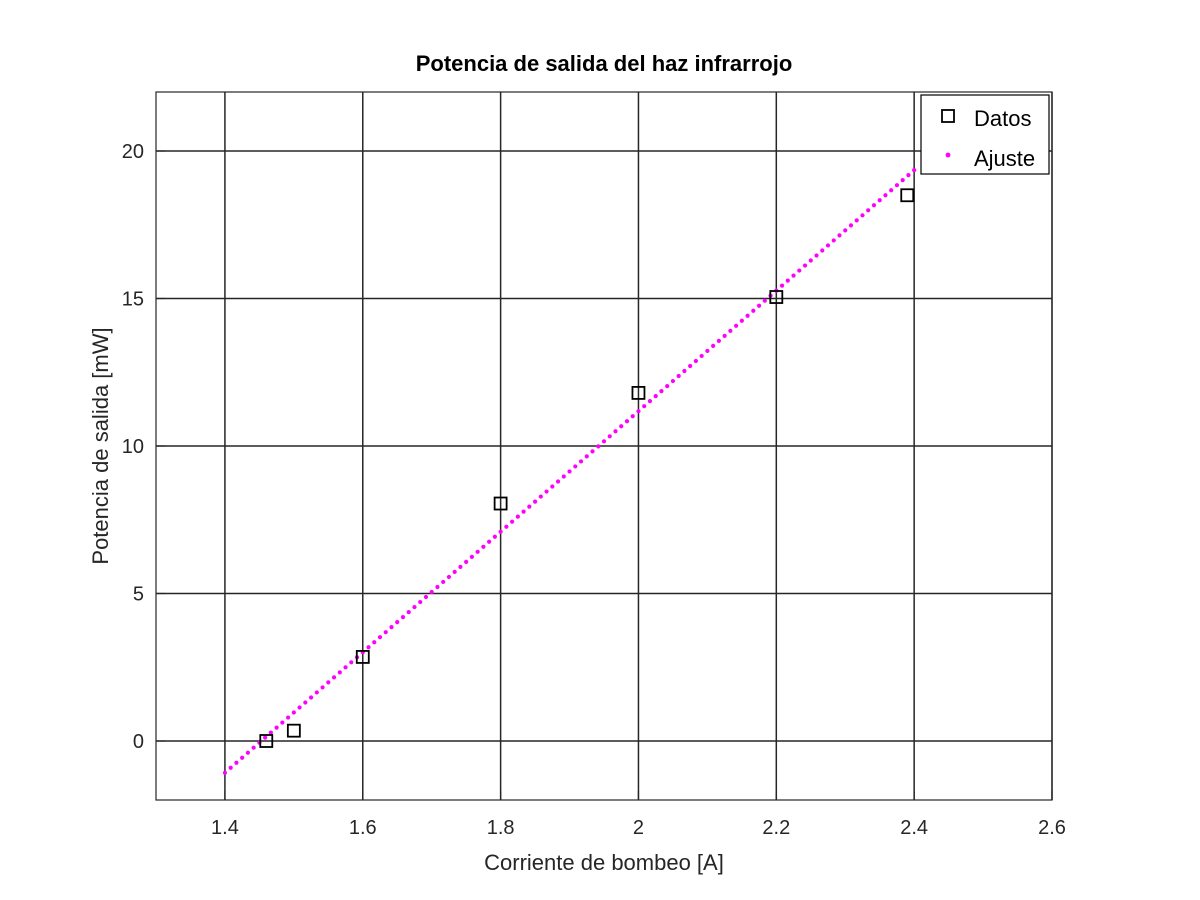 This screenshot has height=900, width=1200. What do you see at coordinates (914, 828) in the screenshot?
I see `x-tick-label: 2.4` at bounding box center [914, 828].